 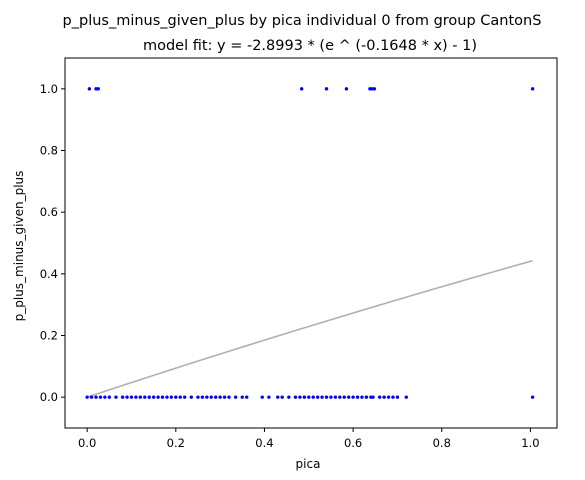 I want to click on x-tick-label: 0.6, so click(x=353, y=443).